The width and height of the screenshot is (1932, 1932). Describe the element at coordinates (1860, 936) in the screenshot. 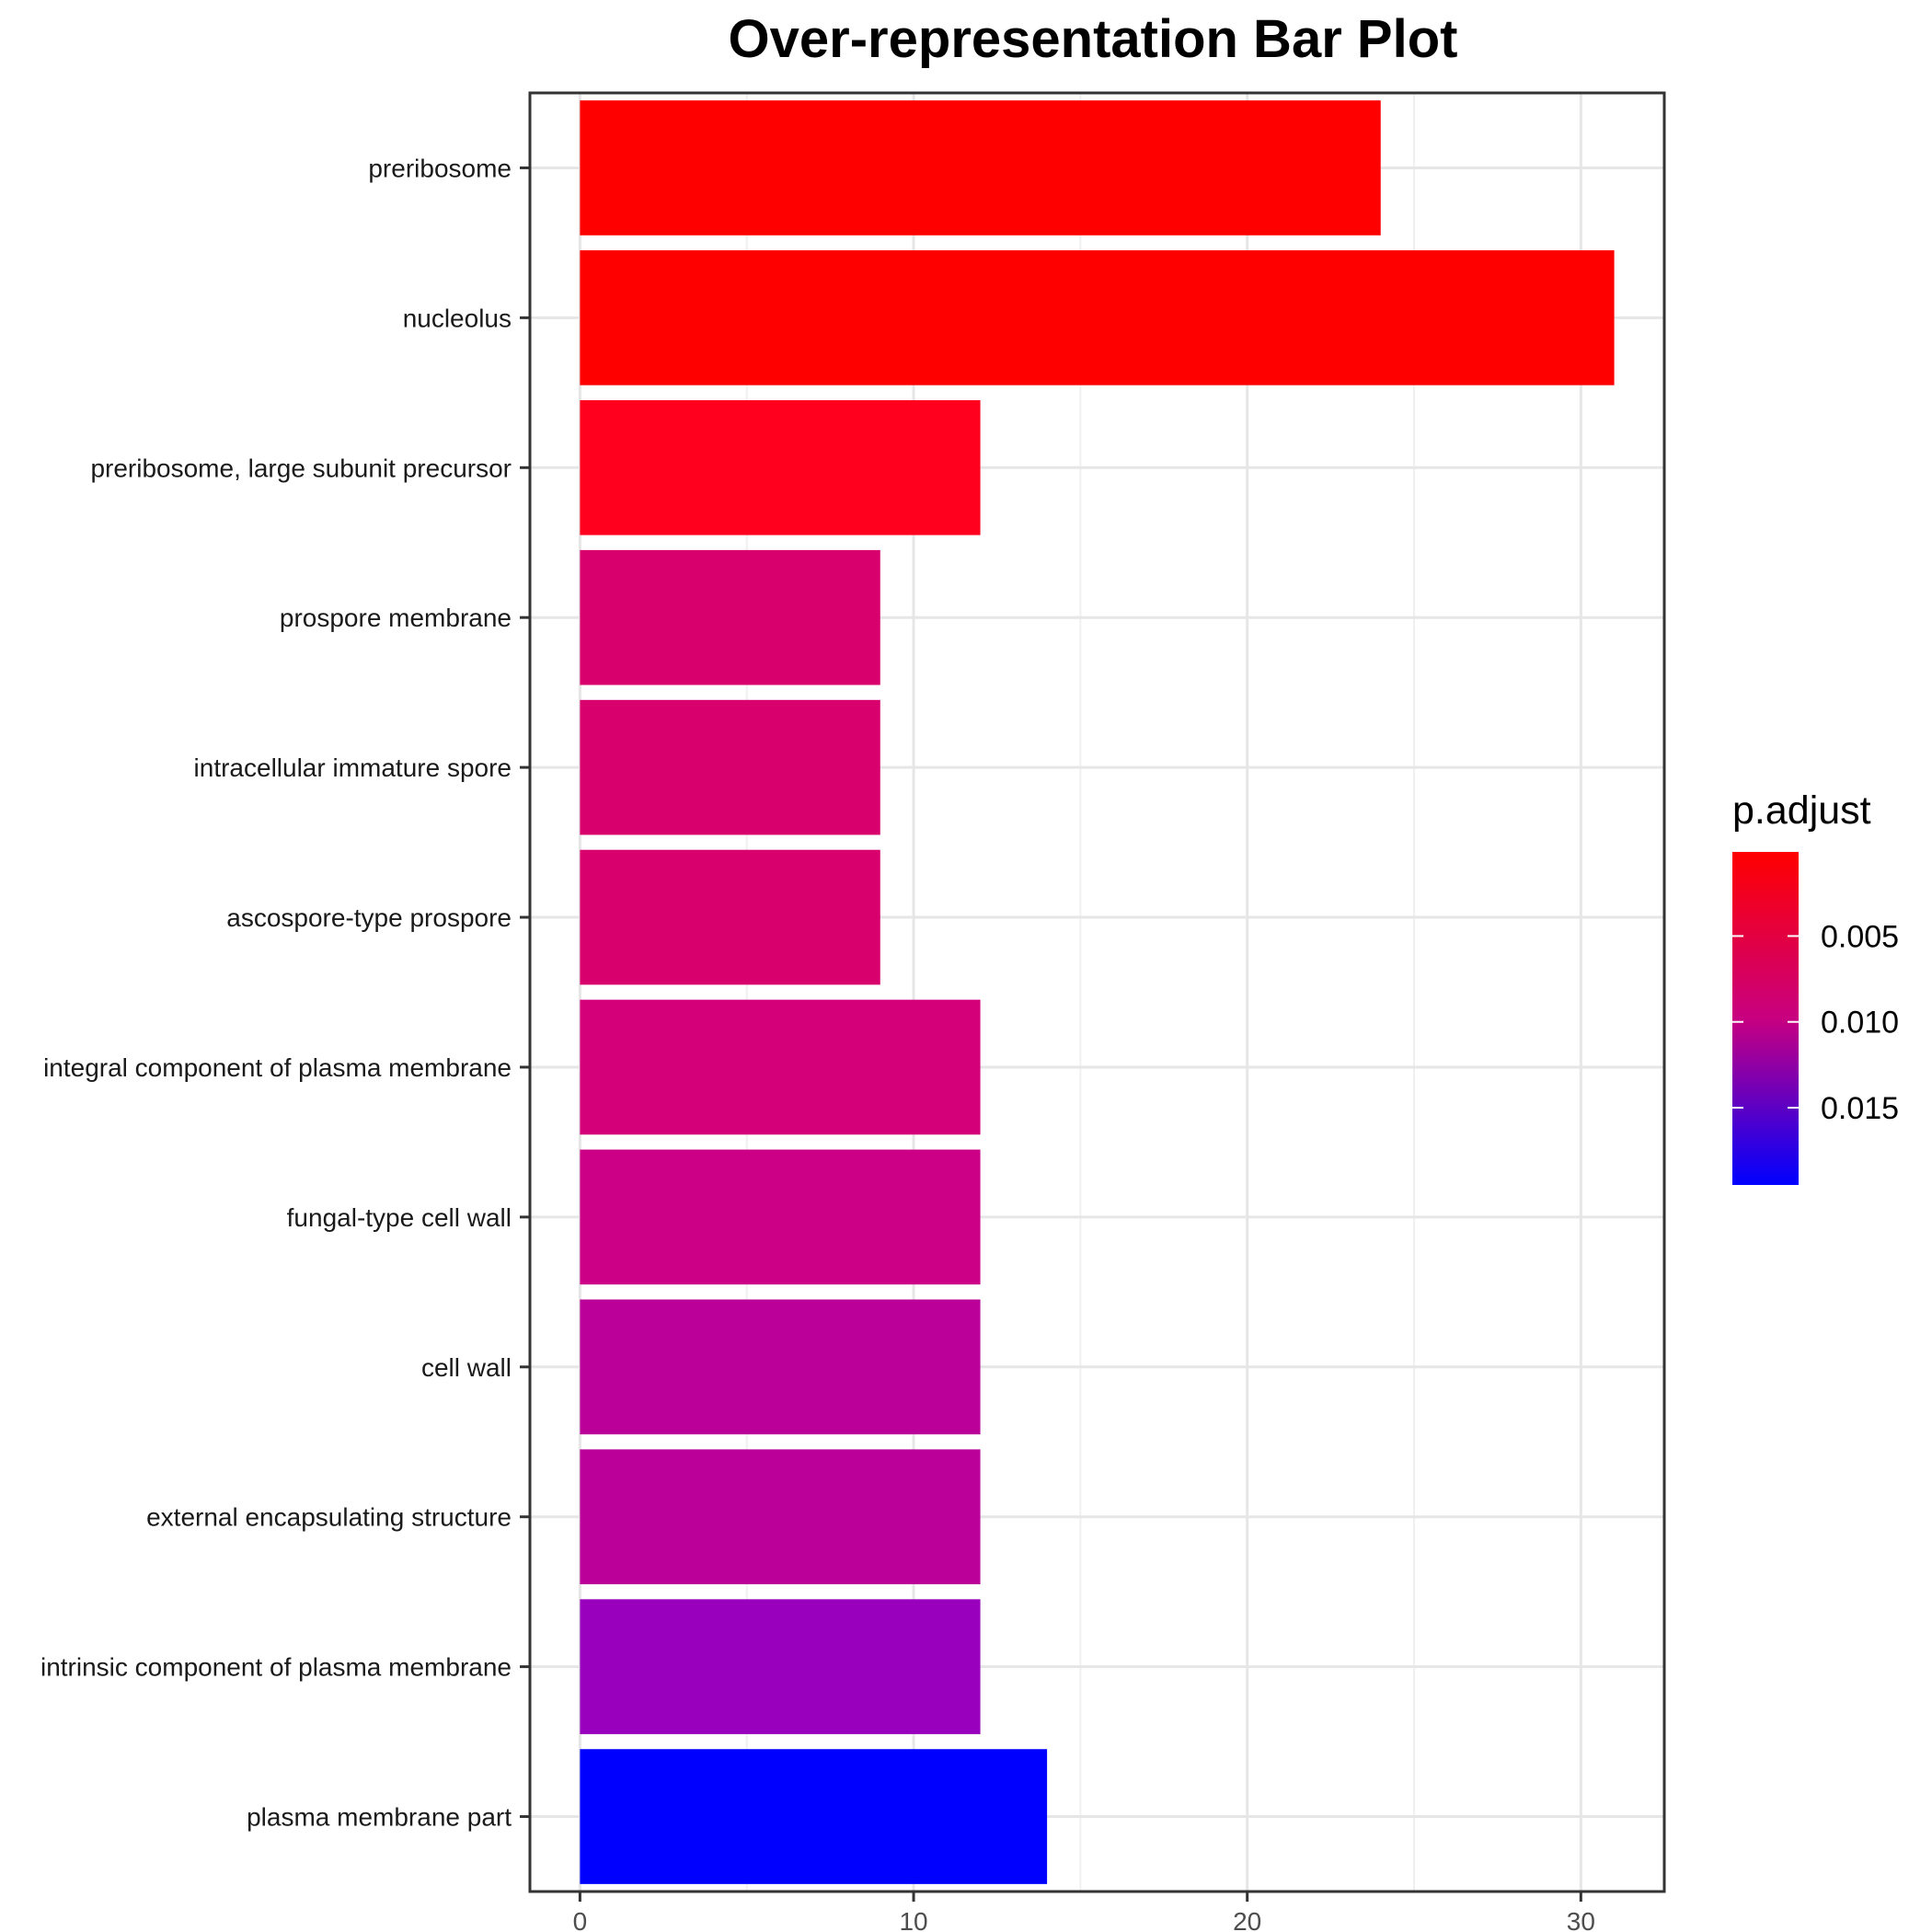

I see `legend-tick-label: 0.005` at that location.